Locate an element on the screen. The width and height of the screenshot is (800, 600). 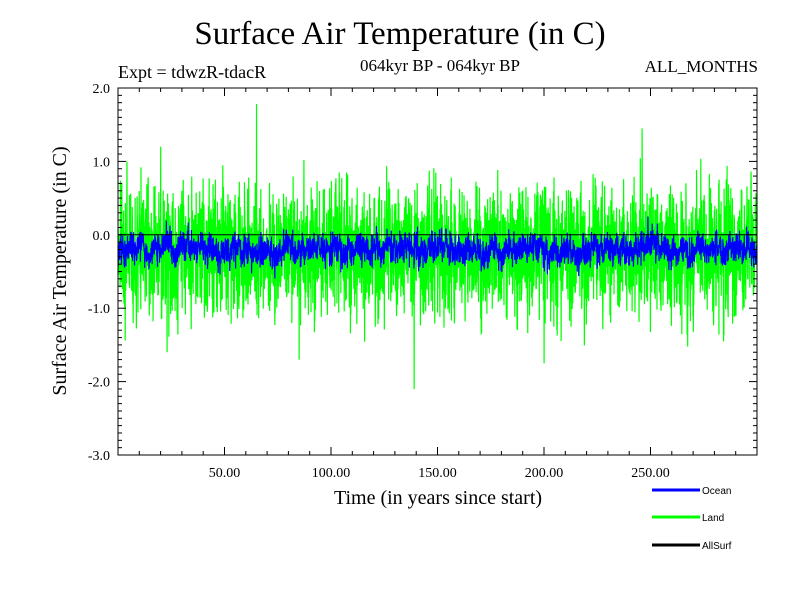
x-tick-label: 100.00 is located at coordinates (331, 473).